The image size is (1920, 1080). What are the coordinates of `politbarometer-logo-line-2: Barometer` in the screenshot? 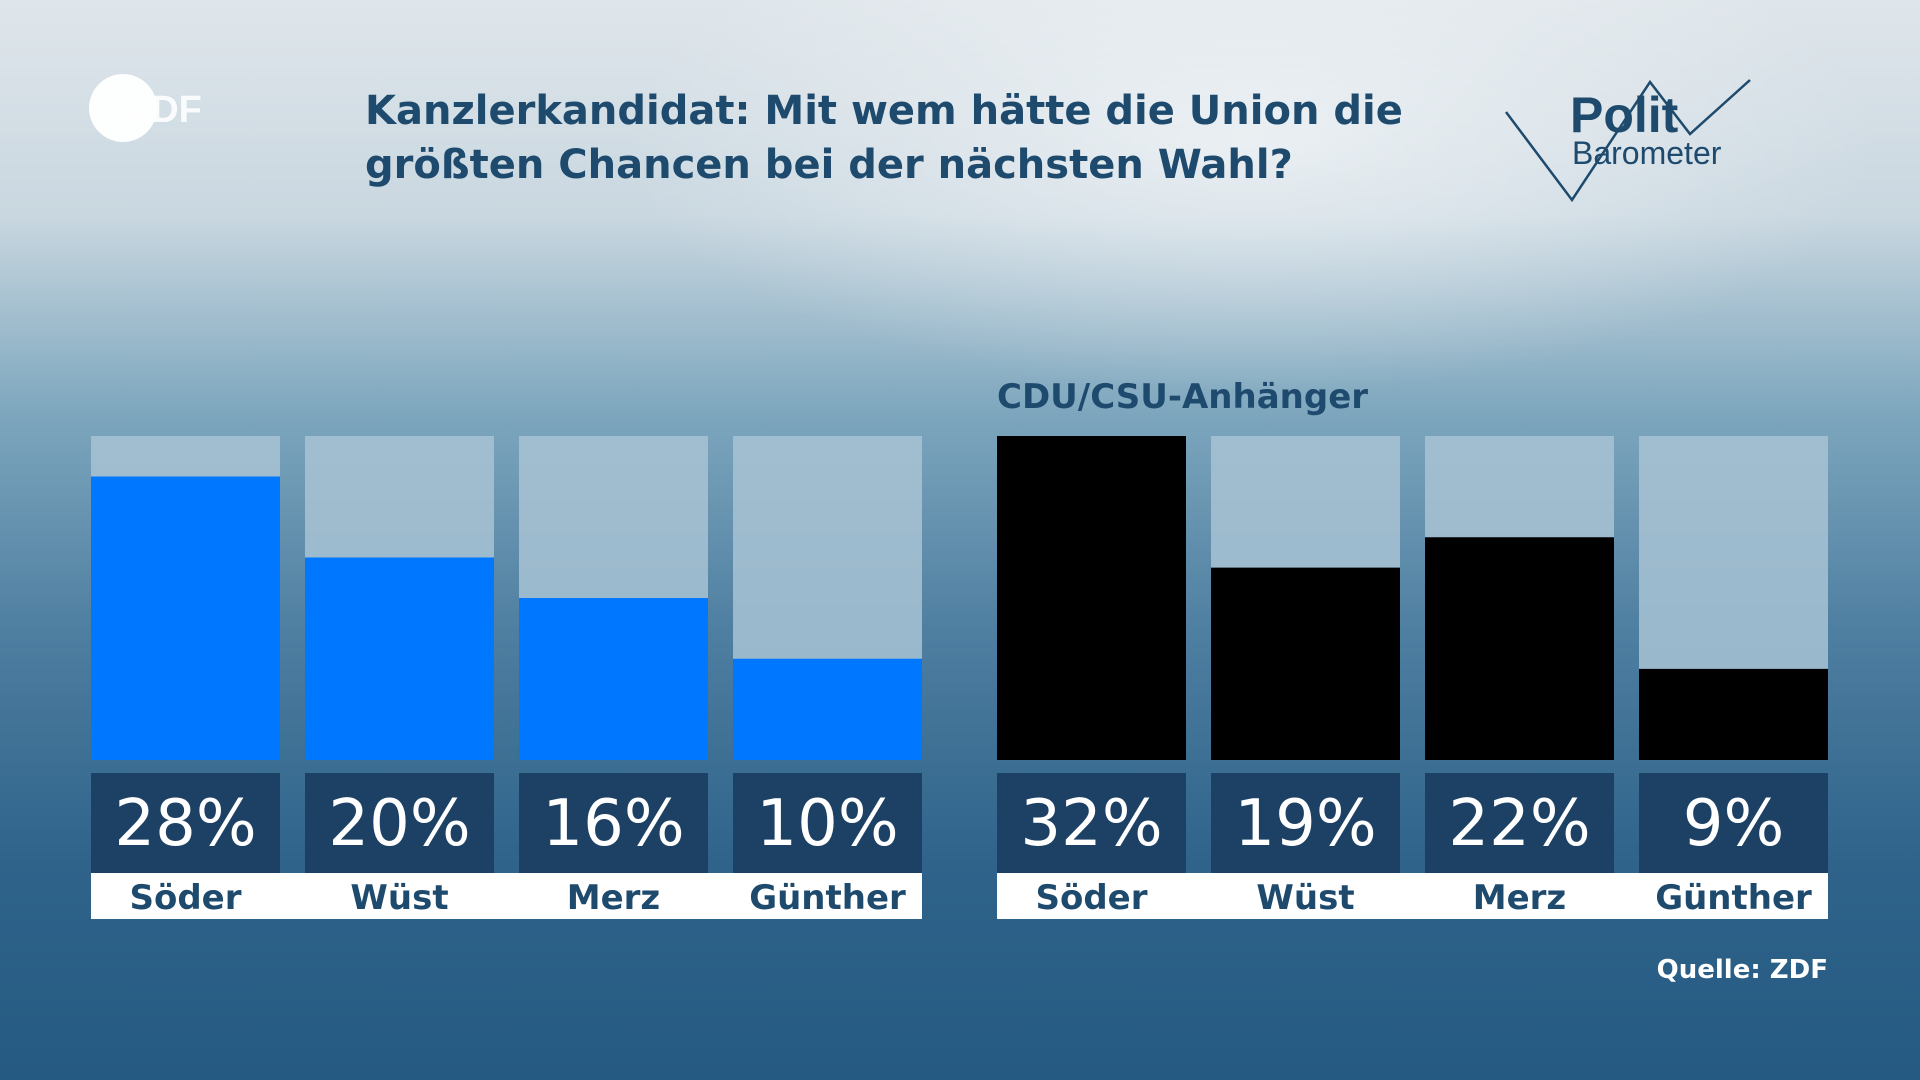 It's located at (1647, 153).